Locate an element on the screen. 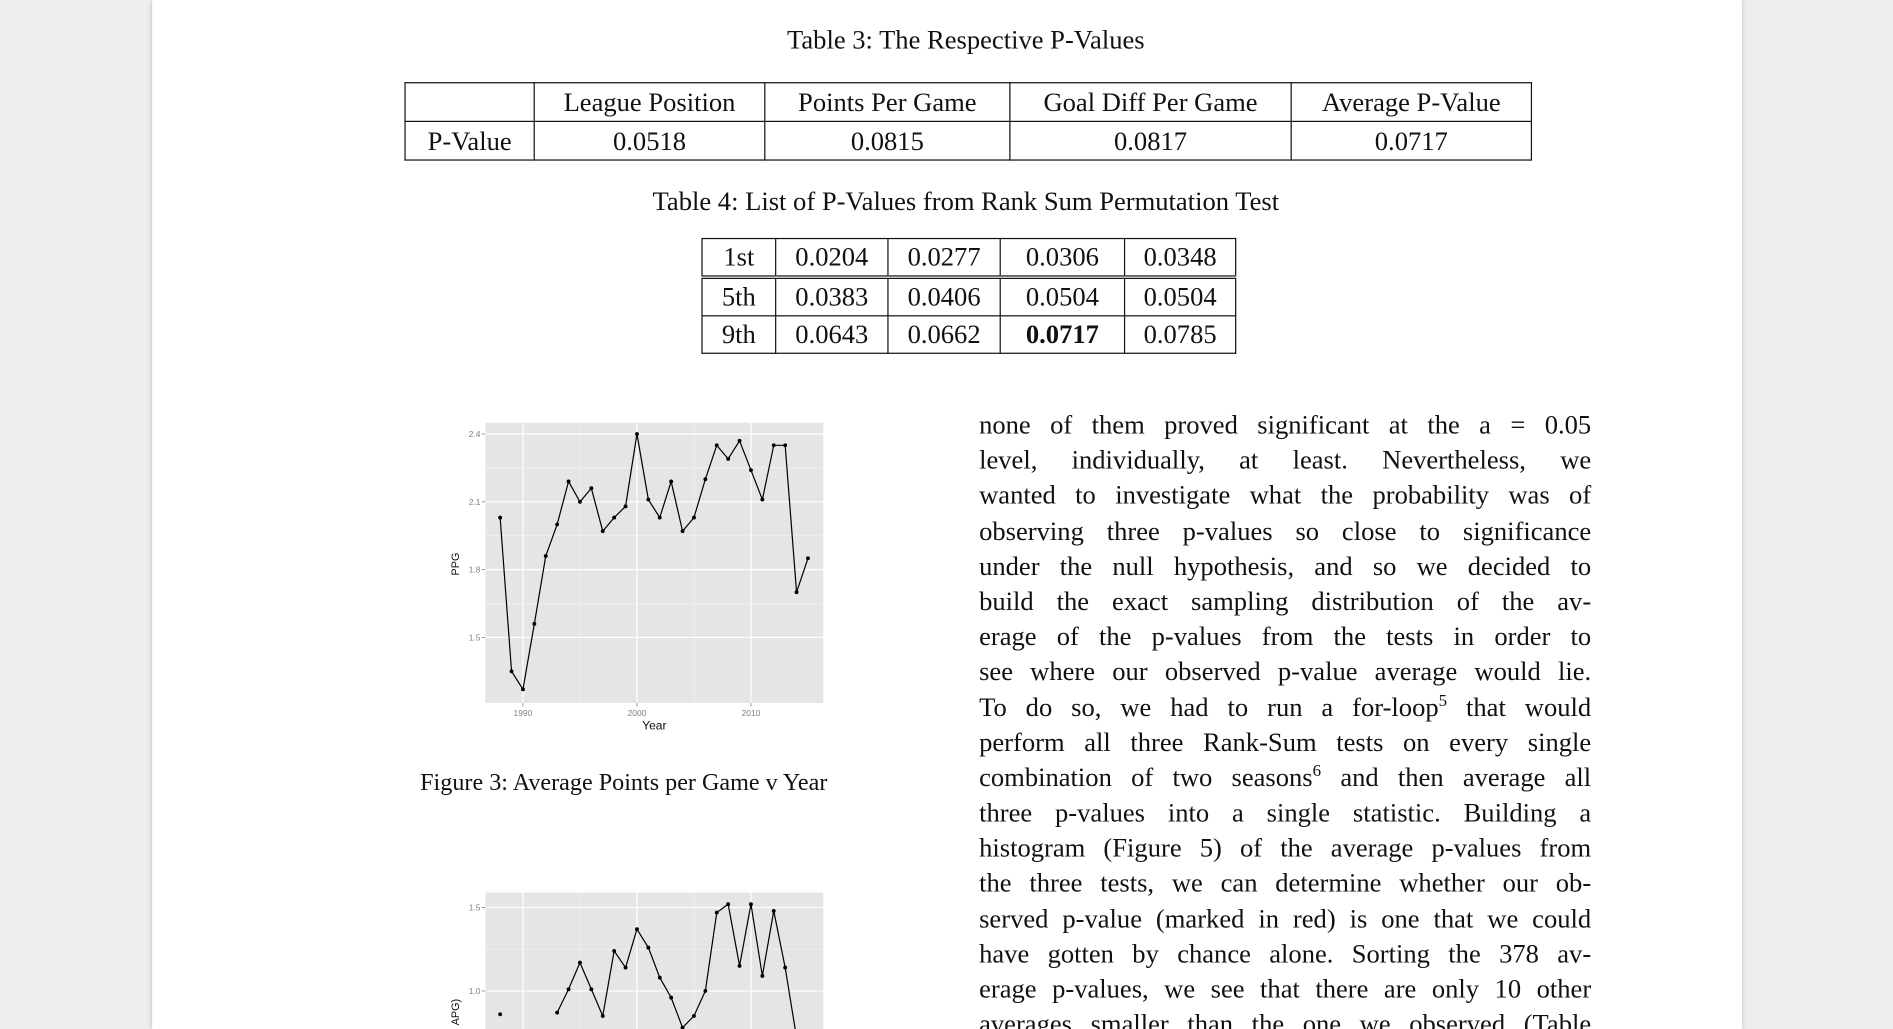 This screenshot has height=1029, width=1893. table-row: 1st 0.0204 0.0277 0.0306 0.0348 is located at coordinates (969, 258).